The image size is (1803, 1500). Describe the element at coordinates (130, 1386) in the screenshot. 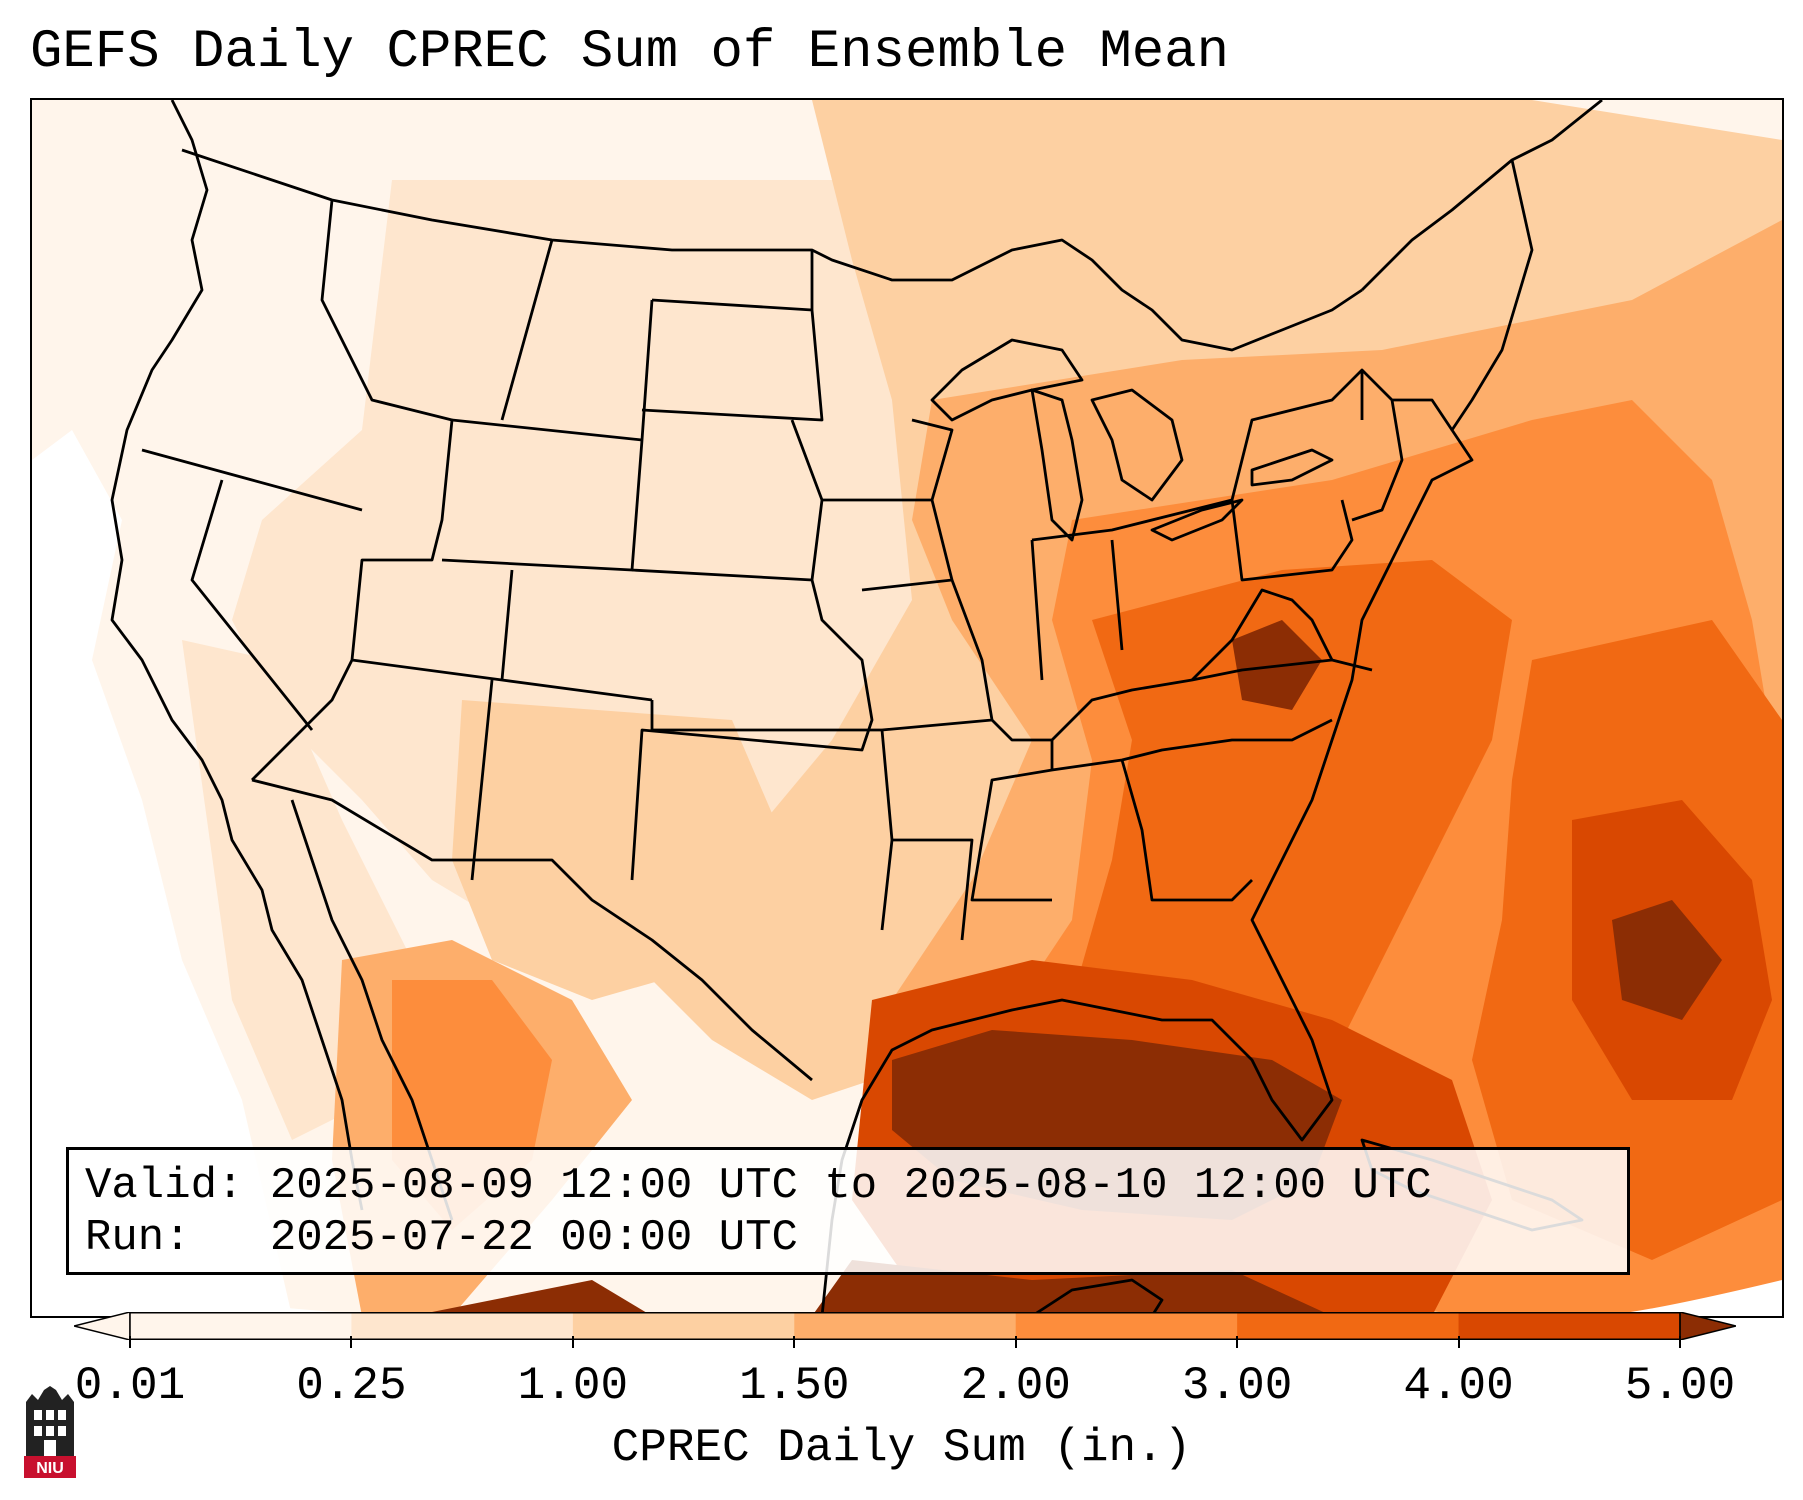

I see `colorbar-tick-label: 0.01` at that location.